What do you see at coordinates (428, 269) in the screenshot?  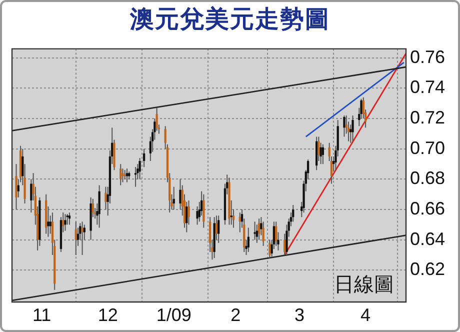 I see `y-tick-label: 0.62` at bounding box center [428, 269].